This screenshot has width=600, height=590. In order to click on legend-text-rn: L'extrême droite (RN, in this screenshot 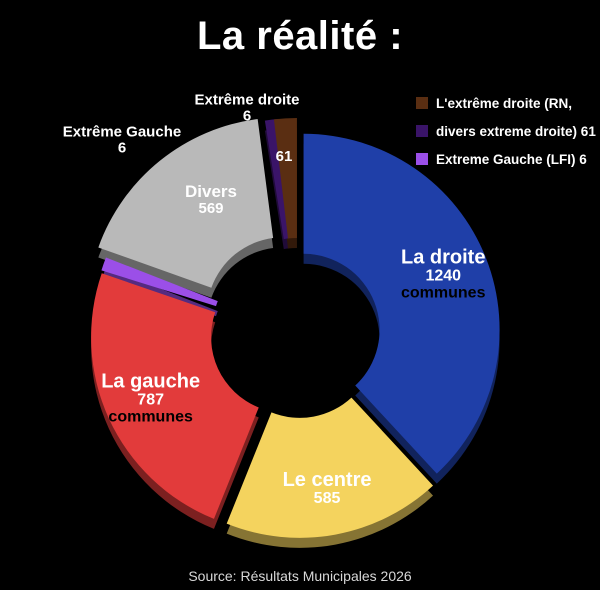, I will do `click(504, 103)`.